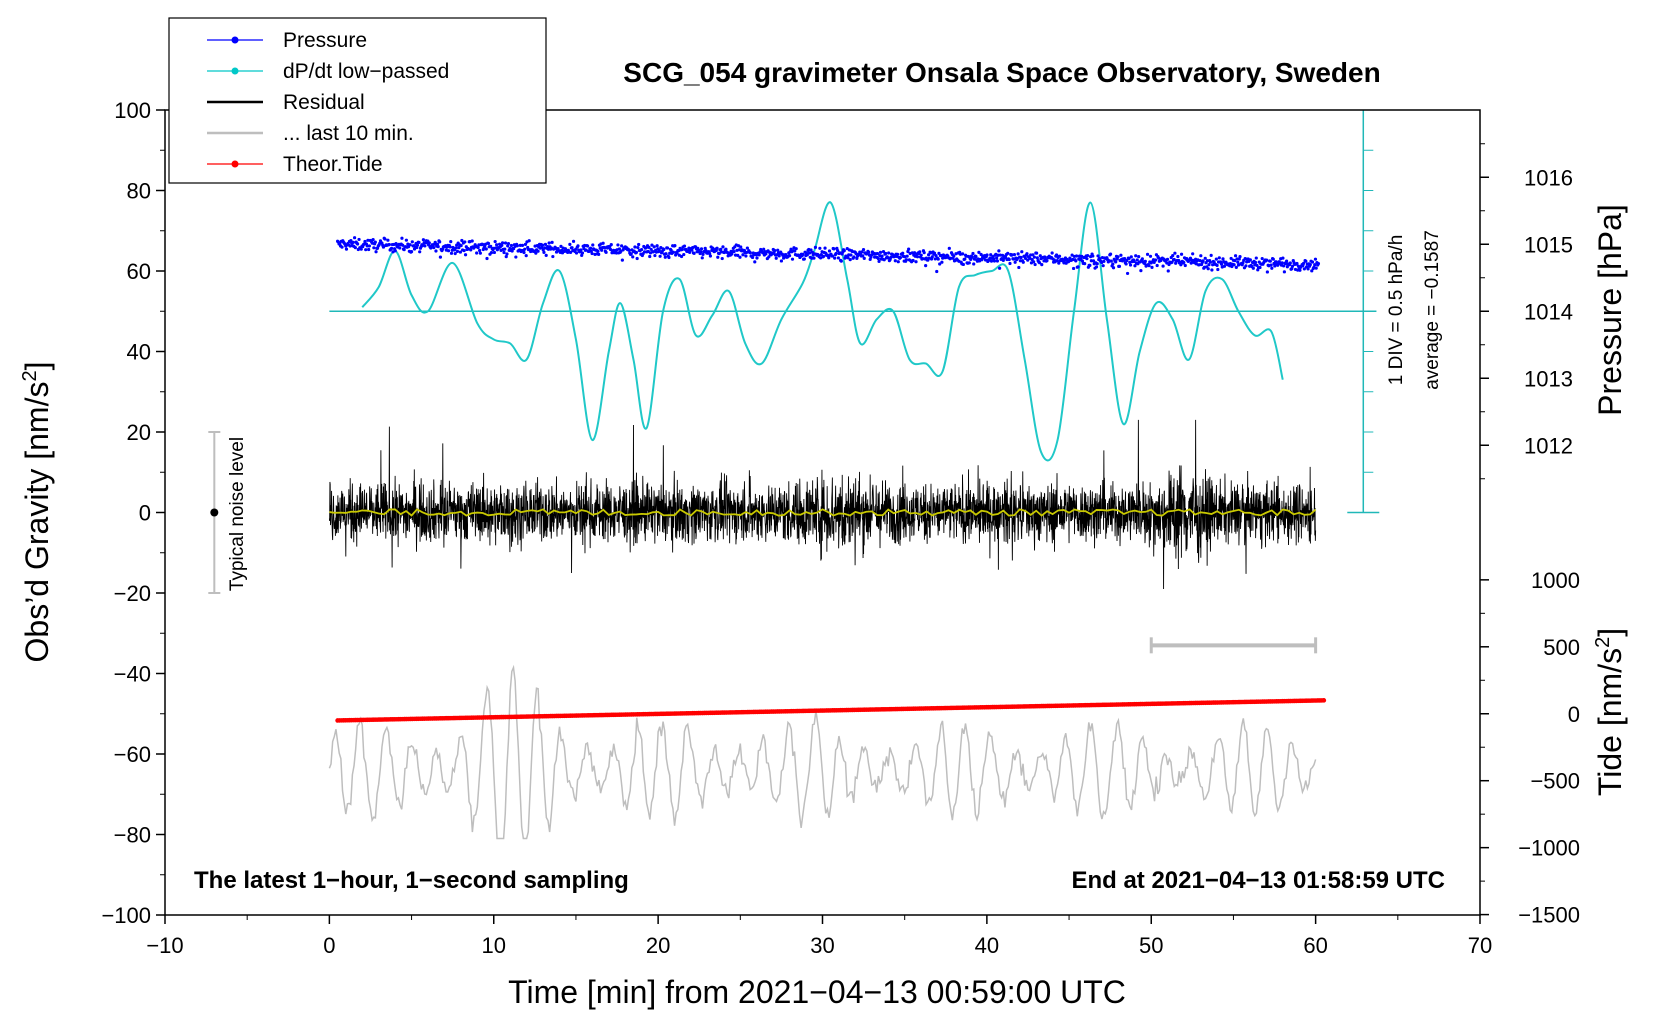 The height and width of the screenshot is (1025, 1660). Describe the element at coordinates (132, 593) in the screenshot. I see `y-tick-label: −20` at that location.